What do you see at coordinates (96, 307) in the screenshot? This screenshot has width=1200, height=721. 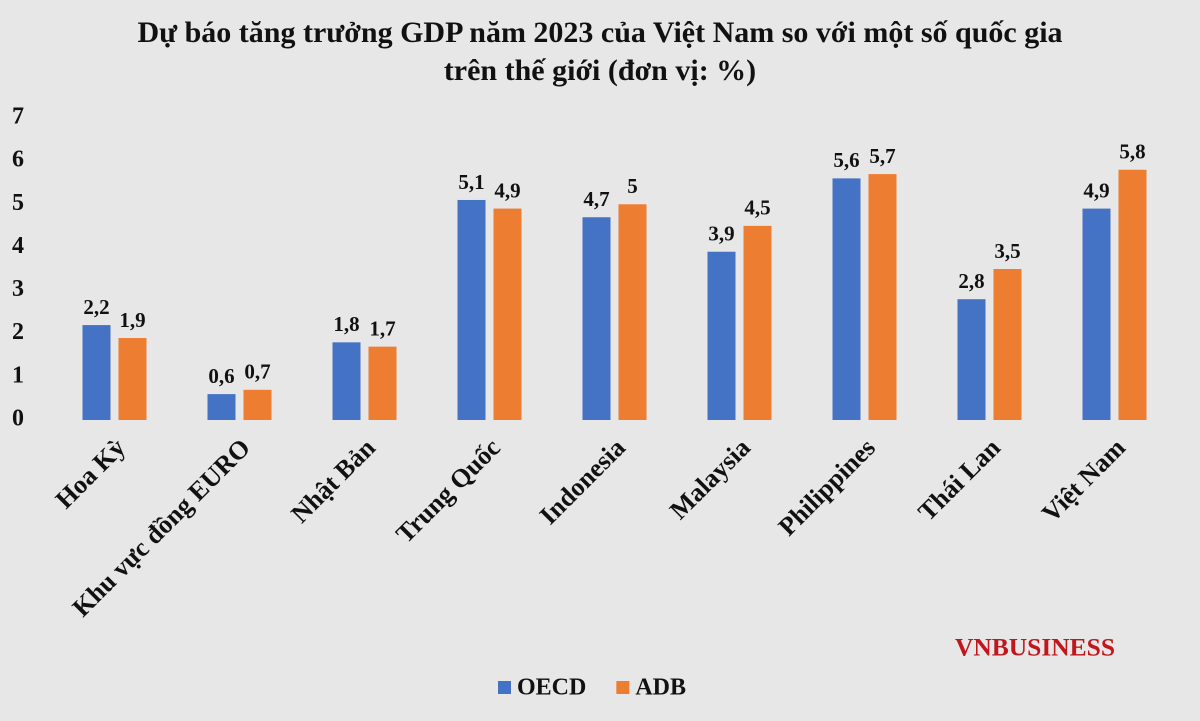 I see `data-label: 2,2` at bounding box center [96, 307].